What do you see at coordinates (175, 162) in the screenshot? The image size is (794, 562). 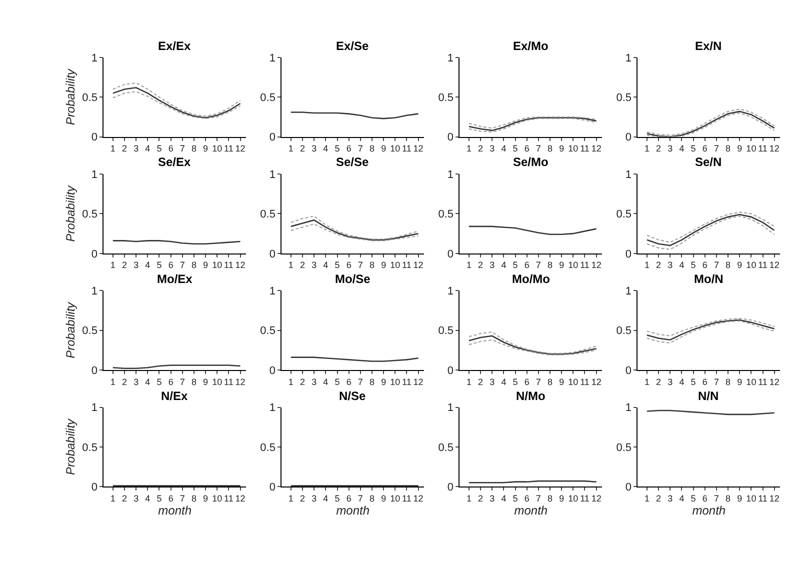 I see `chart-title: Se/Ex` at bounding box center [175, 162].